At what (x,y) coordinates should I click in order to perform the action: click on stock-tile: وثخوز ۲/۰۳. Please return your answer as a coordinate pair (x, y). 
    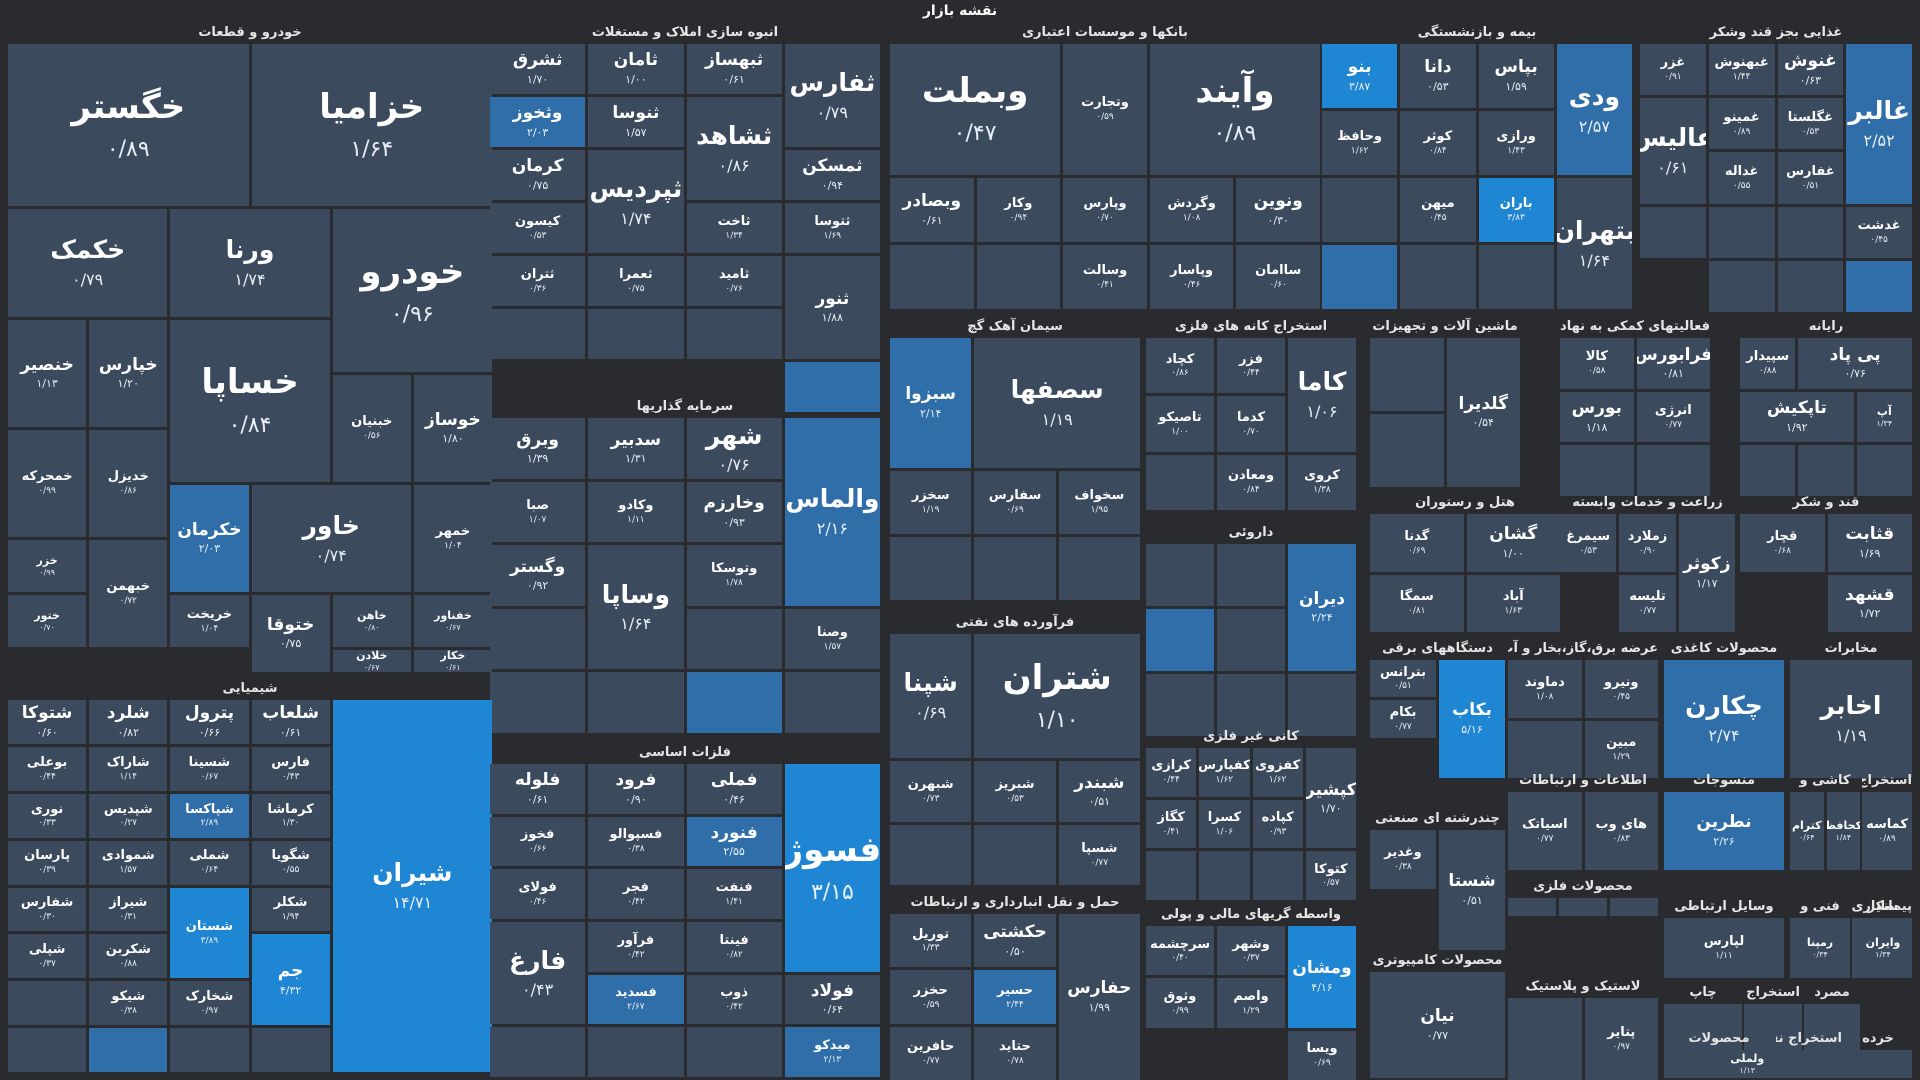
    Looking at the image, I should click on (538, 122).